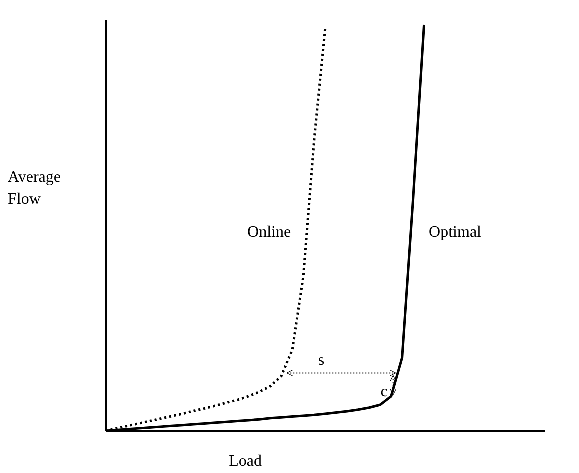  I want to click on y-axis-title: Average Flow, so click(34, 188).